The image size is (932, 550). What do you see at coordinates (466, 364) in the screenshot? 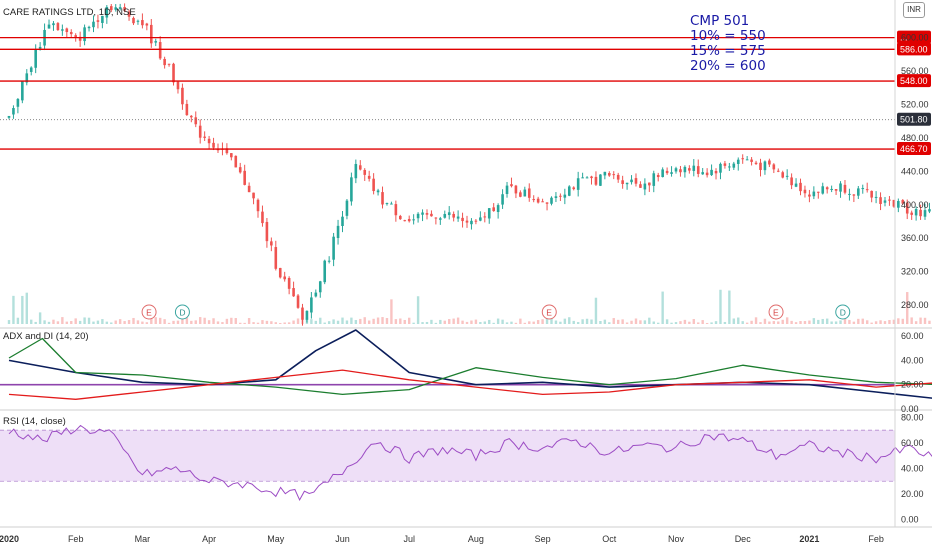
I see `adx-pane` at bounding box center [466, 364].